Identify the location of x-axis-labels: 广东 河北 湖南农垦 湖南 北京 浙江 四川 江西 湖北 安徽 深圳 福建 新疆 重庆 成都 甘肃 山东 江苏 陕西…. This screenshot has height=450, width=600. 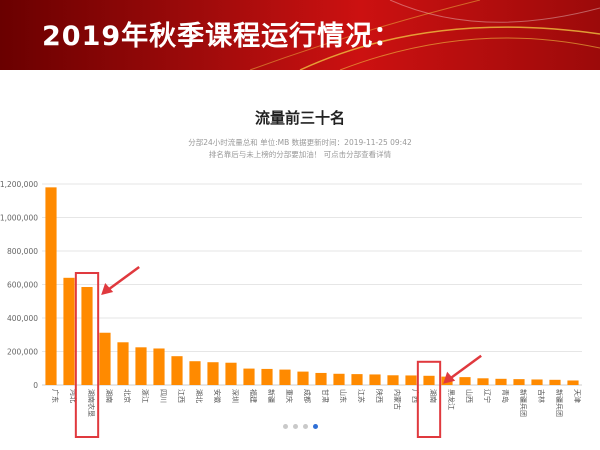
(316, 403).